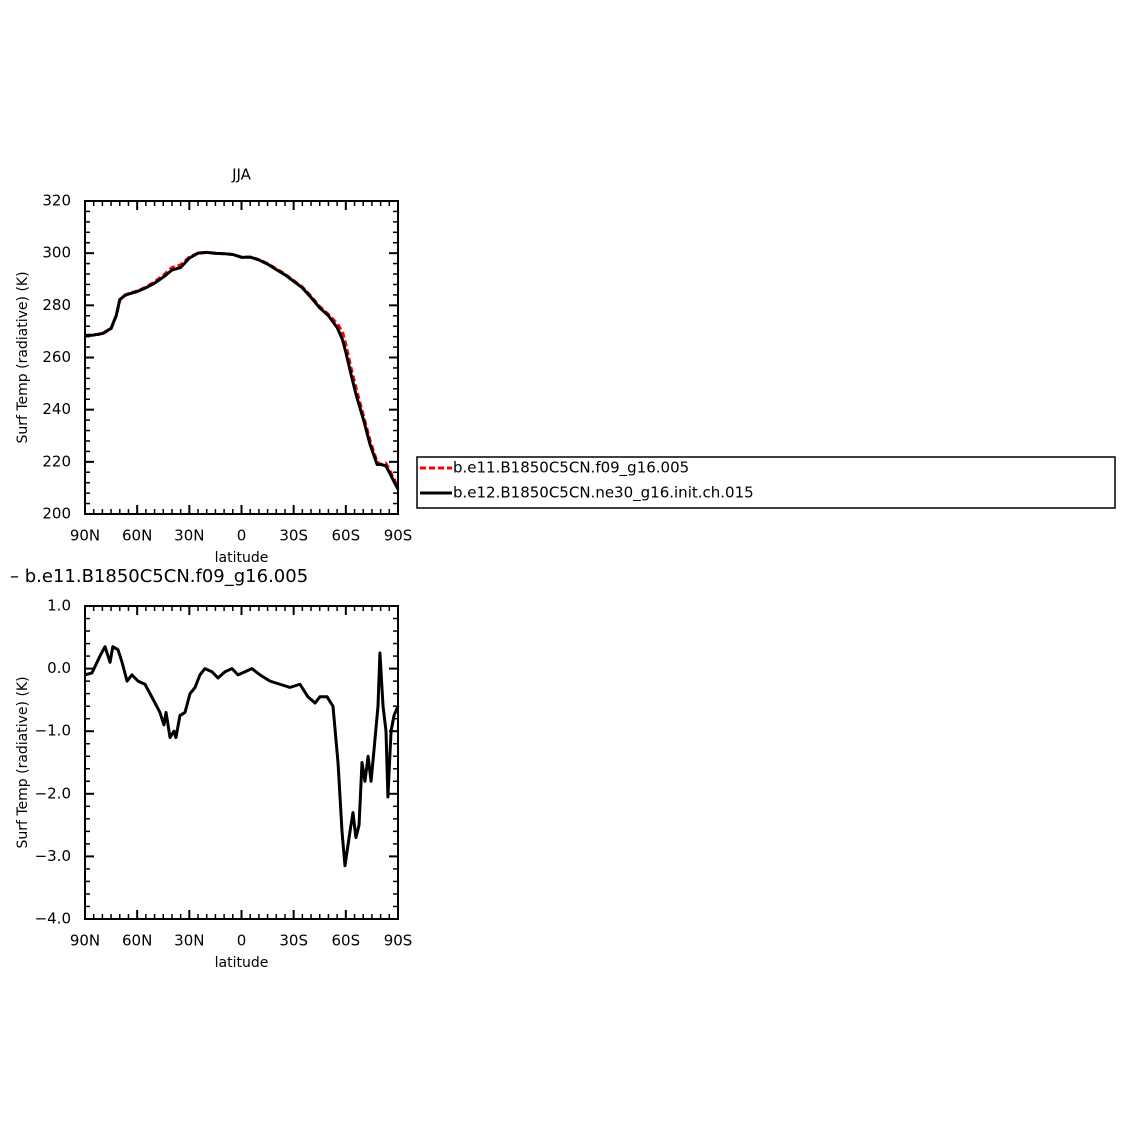 This screenshot has height=1136, width=1133. I want to click on y-tick-label: 200, so click(56, 514).